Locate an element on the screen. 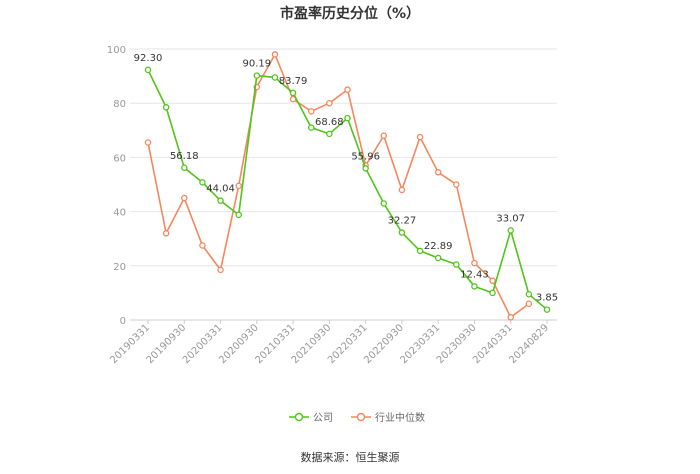  data-label: 33.07 is located at coordinates (510, 218).